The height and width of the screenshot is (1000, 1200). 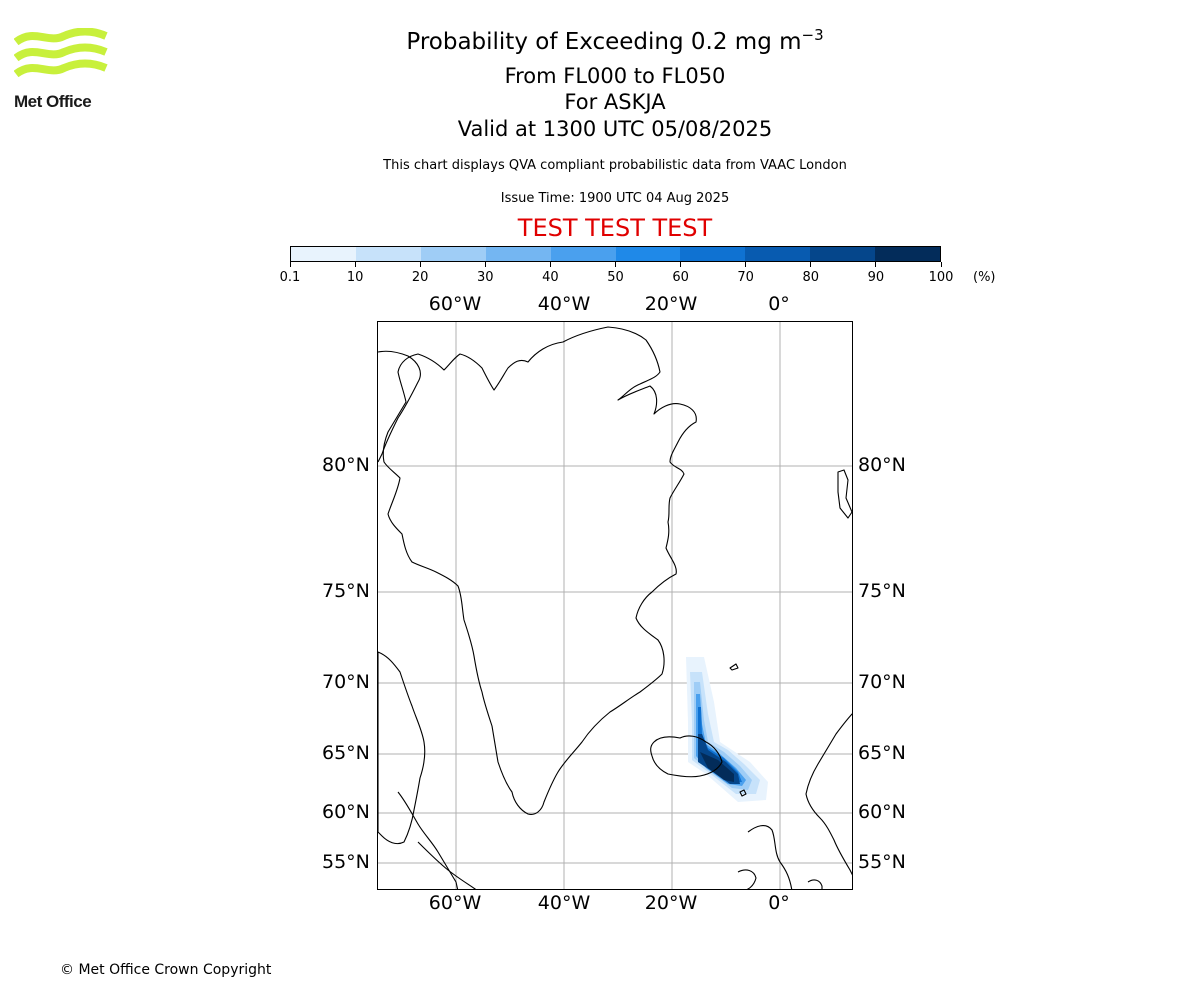 What do you see at coordinates (815, 884) in the screenshot?
I see `coastline-denmark` at bounding box center [815, 884].